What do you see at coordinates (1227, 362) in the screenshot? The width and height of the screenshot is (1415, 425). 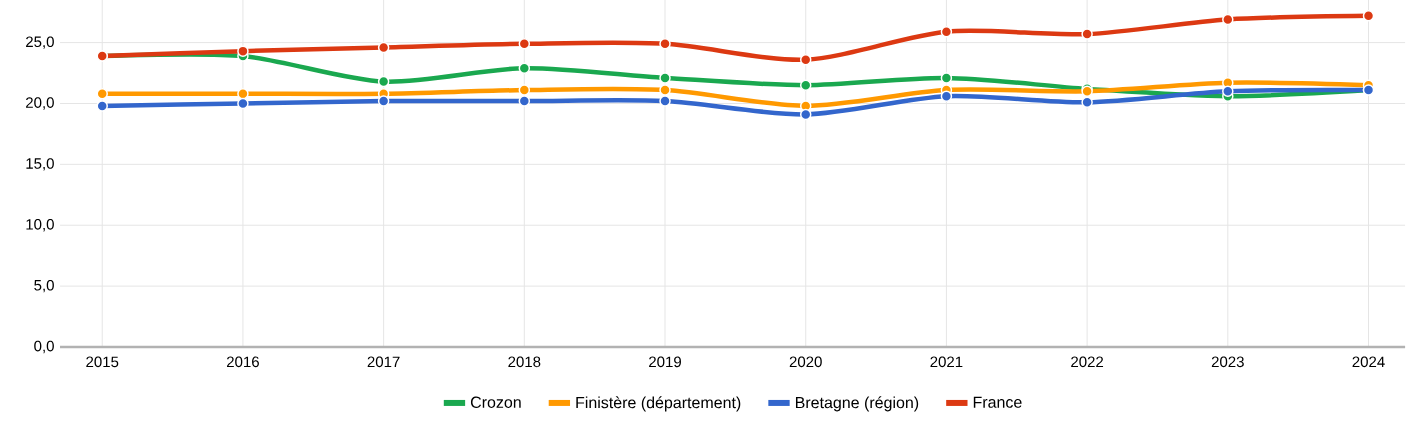 I see `x-tick-label: 2023` at bounding box center [1227, 362].